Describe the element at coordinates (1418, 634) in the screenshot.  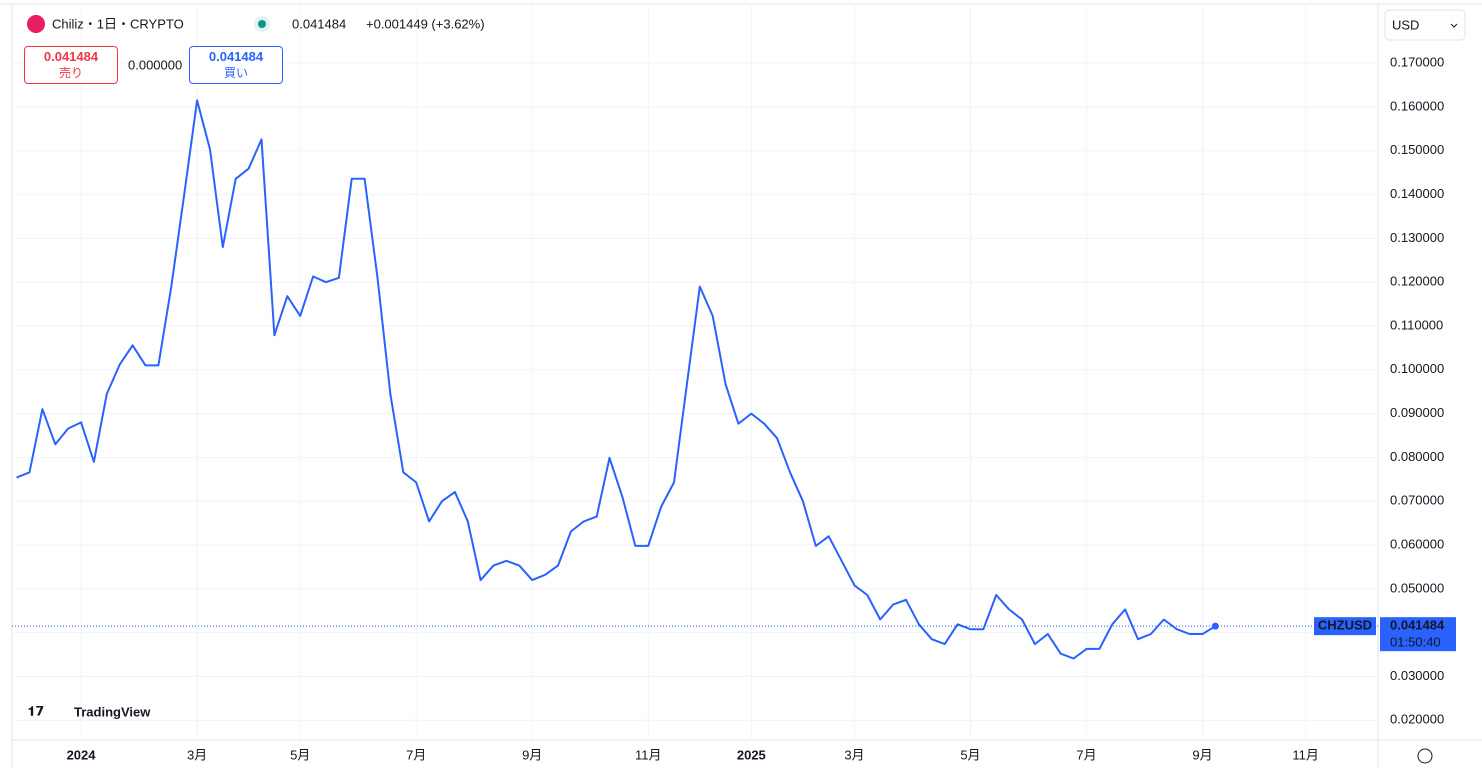
I see `price-badge` at that location.